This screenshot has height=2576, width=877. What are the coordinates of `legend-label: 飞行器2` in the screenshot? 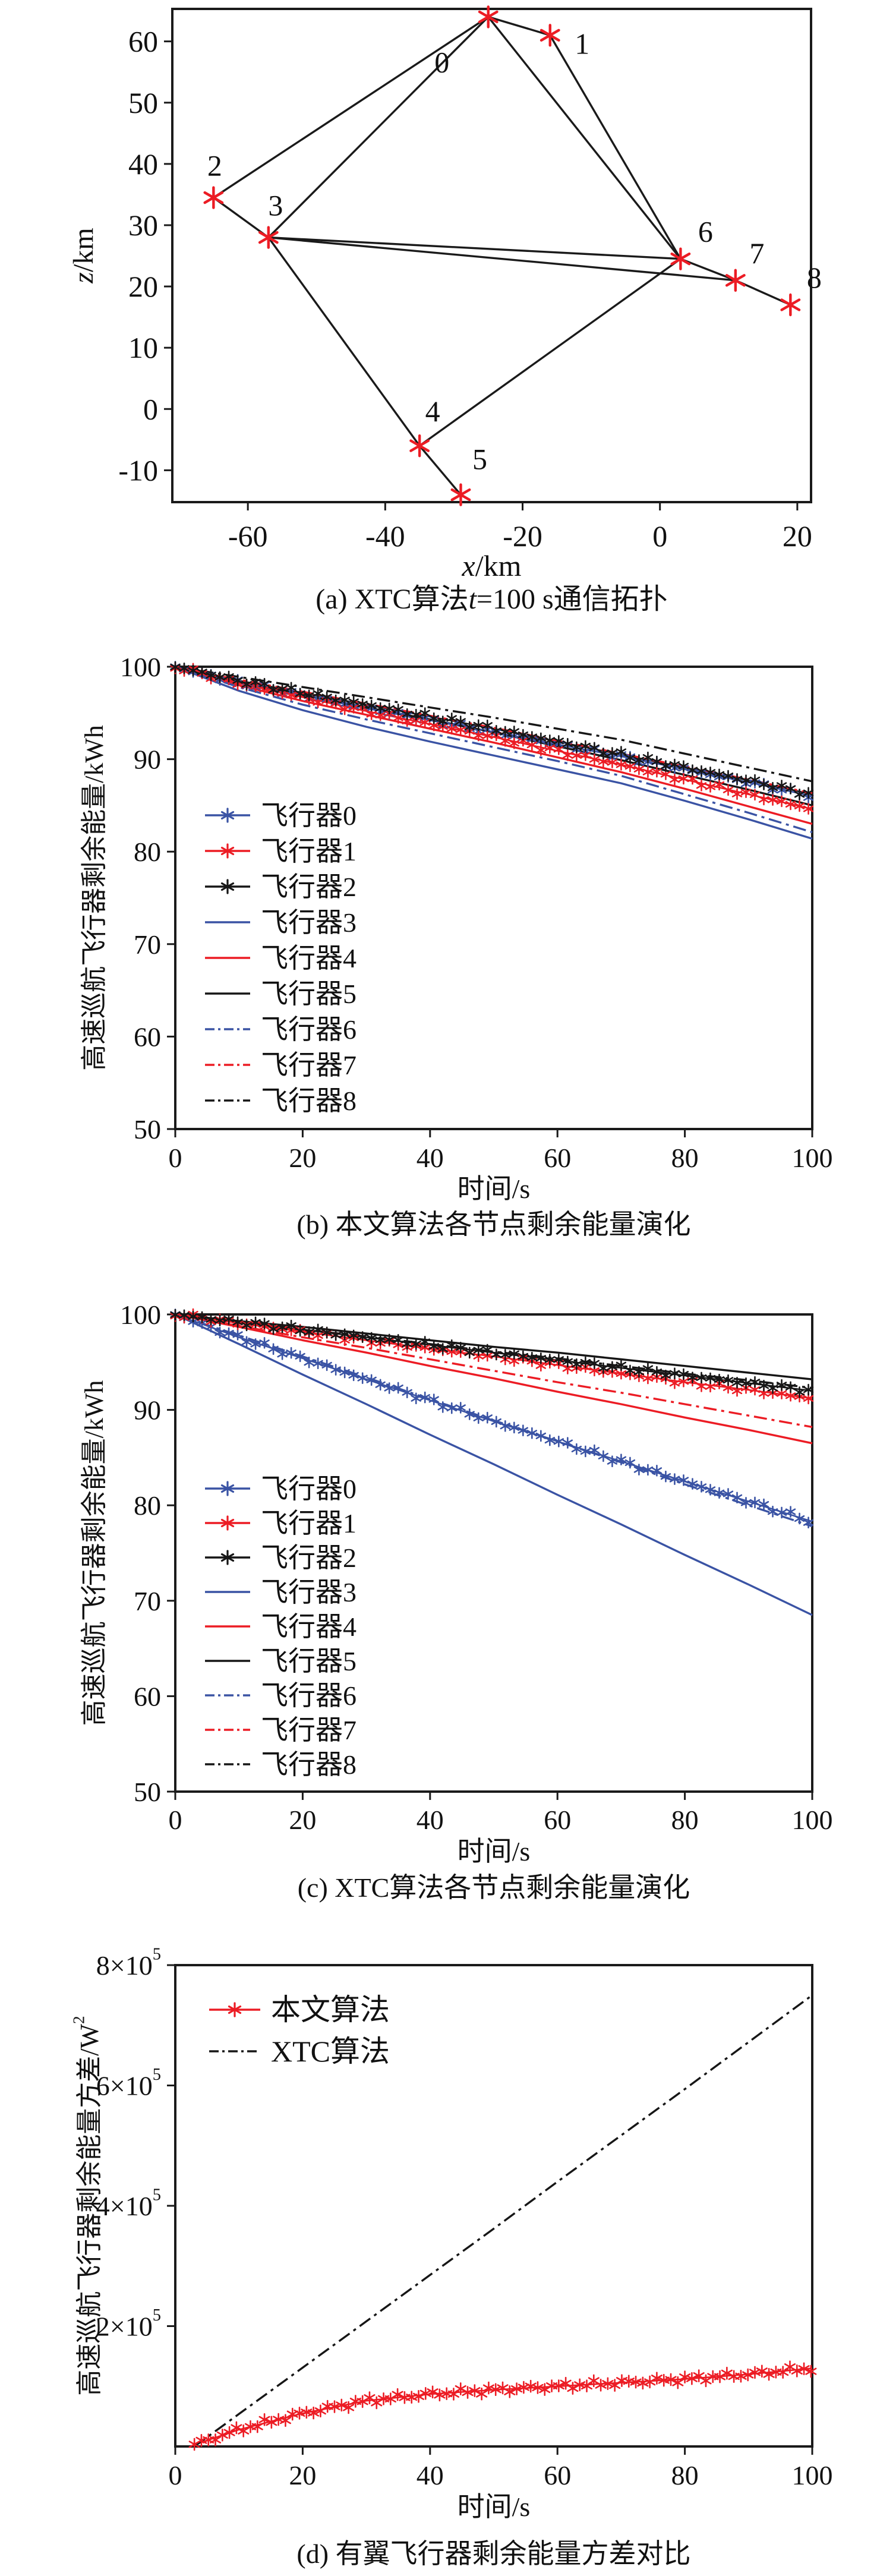 It's located at (309, 1558).